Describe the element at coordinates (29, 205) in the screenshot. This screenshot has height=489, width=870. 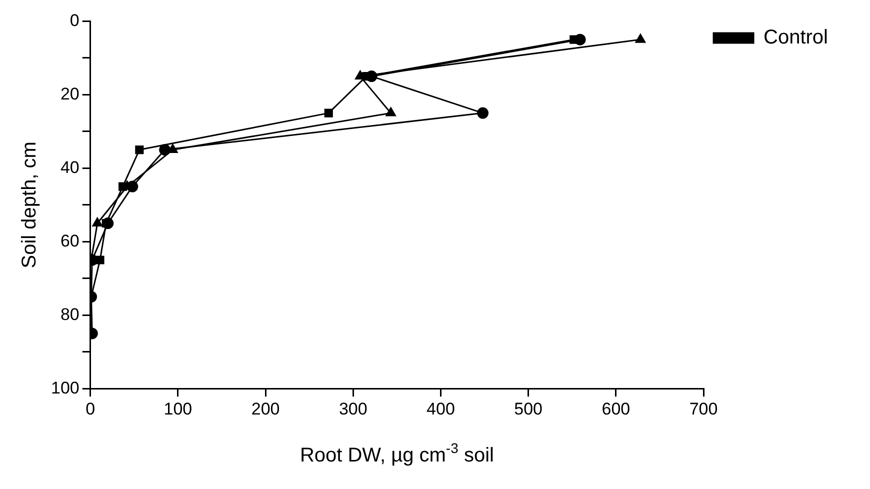
I see `y-axis-title: Soil depth, cm` at that location.